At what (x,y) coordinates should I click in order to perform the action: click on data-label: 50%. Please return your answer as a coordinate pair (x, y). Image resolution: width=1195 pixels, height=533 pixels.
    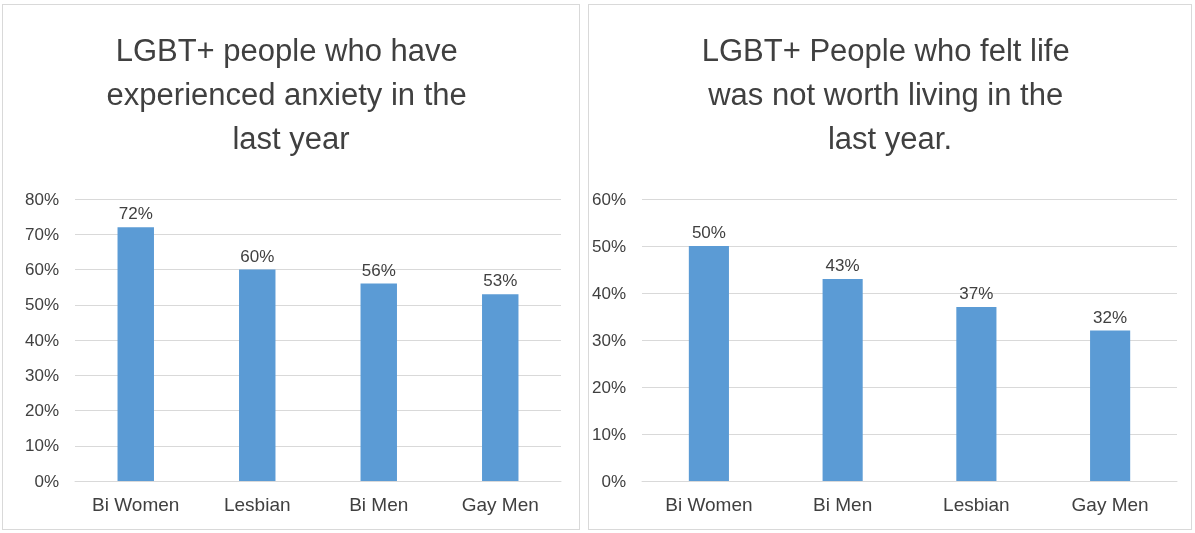
    Looking at the image, I should click on (708, 232).